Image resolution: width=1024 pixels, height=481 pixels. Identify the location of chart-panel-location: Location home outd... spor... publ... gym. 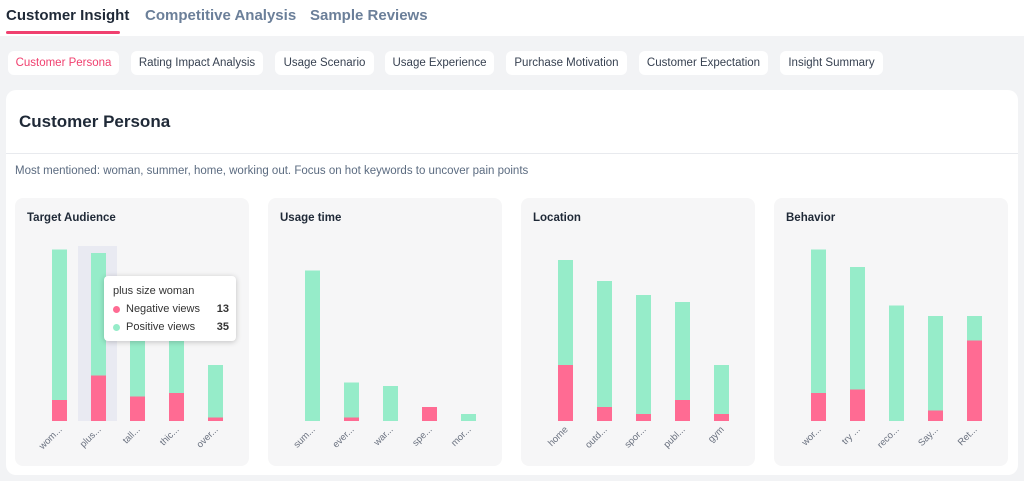
(638, 332).